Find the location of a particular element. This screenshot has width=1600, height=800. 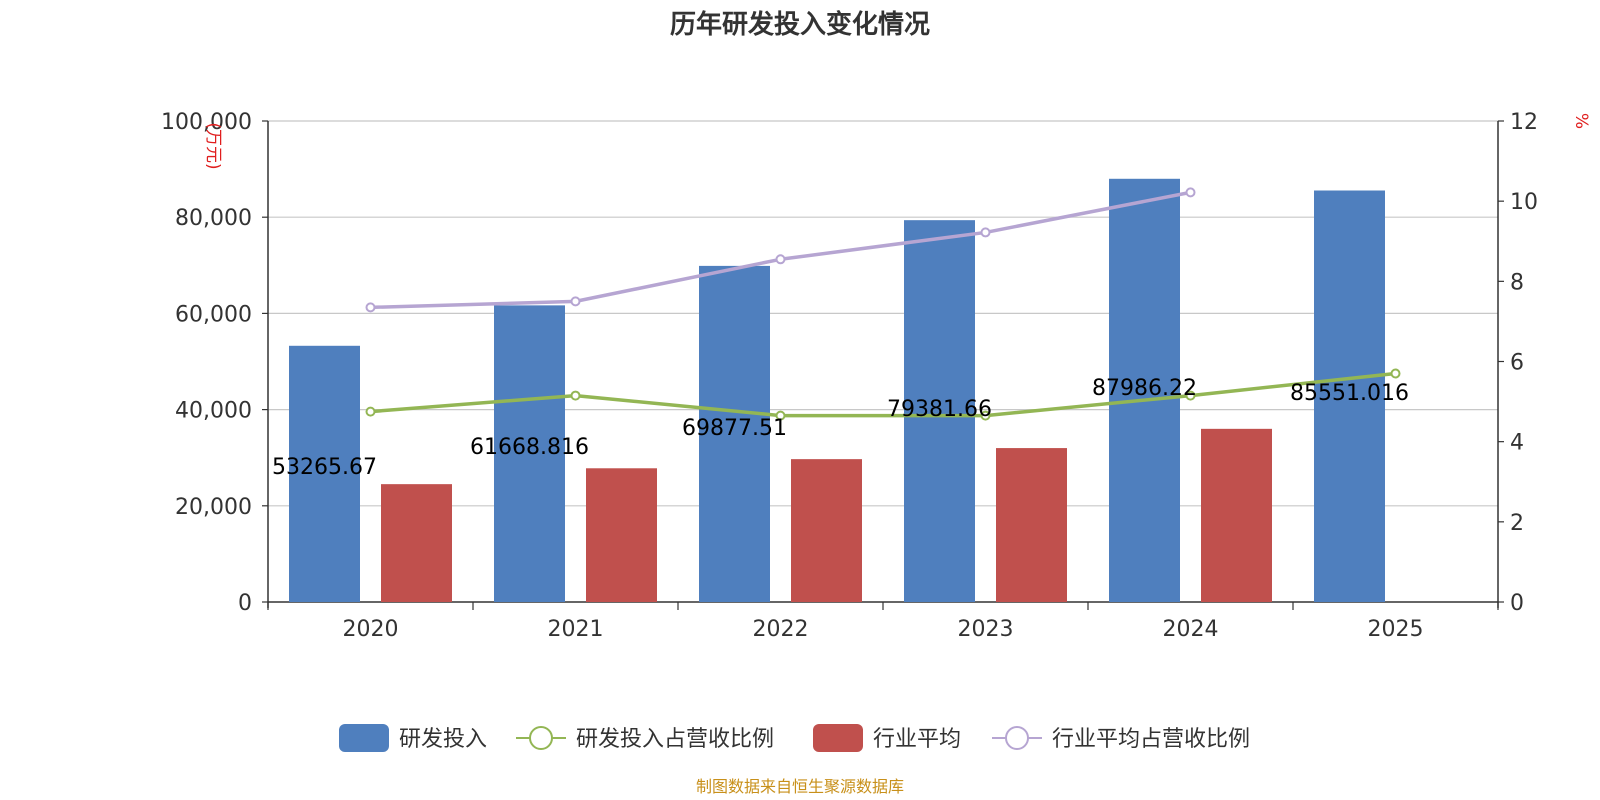

x-tick-label: 2022 is located at coordinates (781, 629).